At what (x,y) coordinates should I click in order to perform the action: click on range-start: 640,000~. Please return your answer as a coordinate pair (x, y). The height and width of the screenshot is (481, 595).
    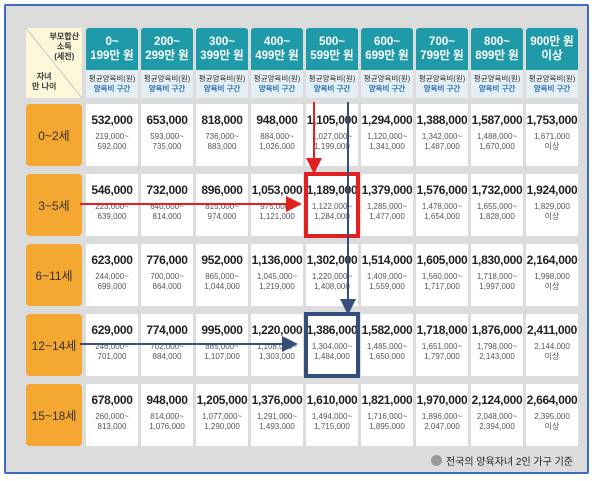
    Looking at the image, I should click on (167, 206).